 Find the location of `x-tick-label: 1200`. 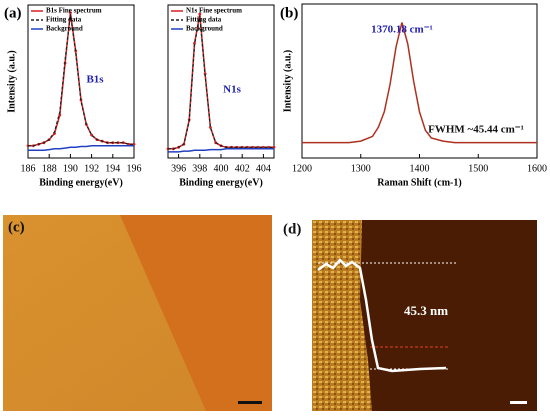

x-tick-label: 1200 is located at coordinates (302, 168).